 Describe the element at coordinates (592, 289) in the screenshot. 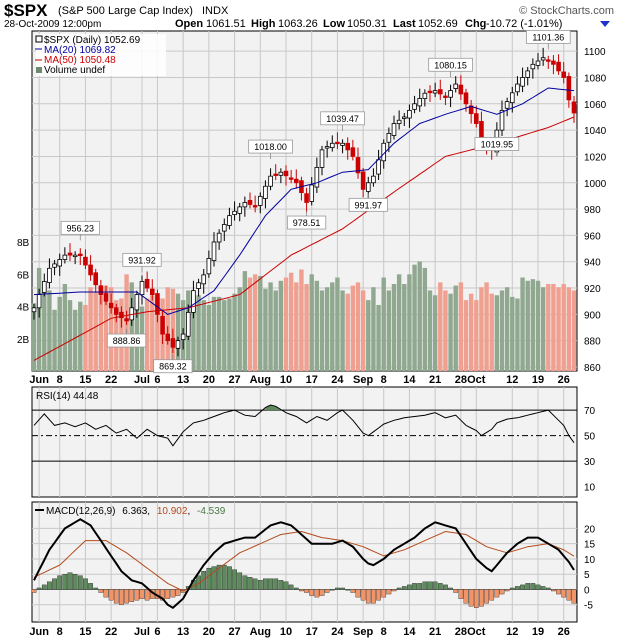

I see `price-tick-label: 920` at that location.